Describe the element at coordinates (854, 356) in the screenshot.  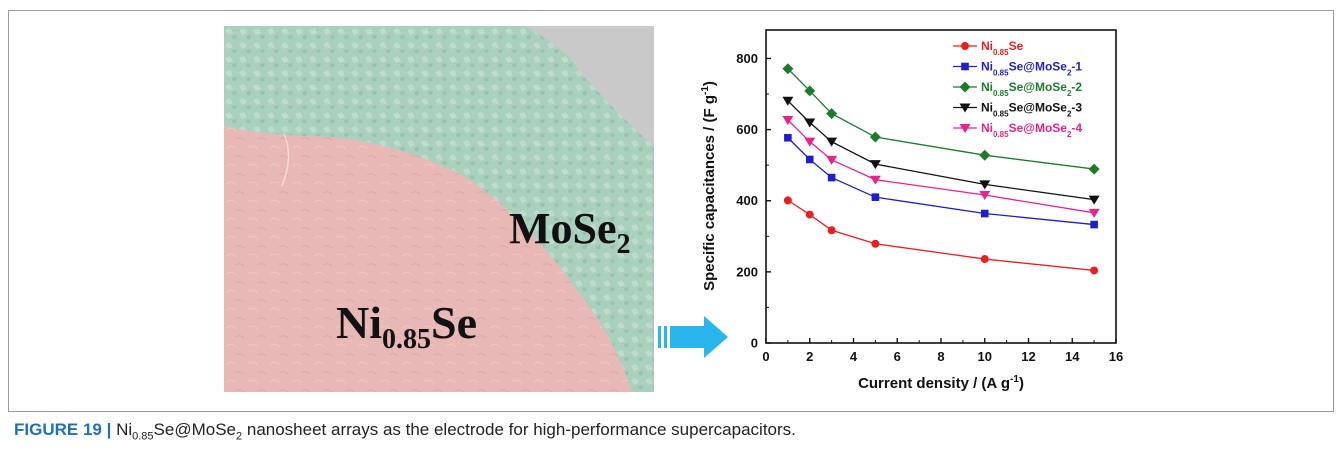
I see `x-tick-label: 4` at that location.